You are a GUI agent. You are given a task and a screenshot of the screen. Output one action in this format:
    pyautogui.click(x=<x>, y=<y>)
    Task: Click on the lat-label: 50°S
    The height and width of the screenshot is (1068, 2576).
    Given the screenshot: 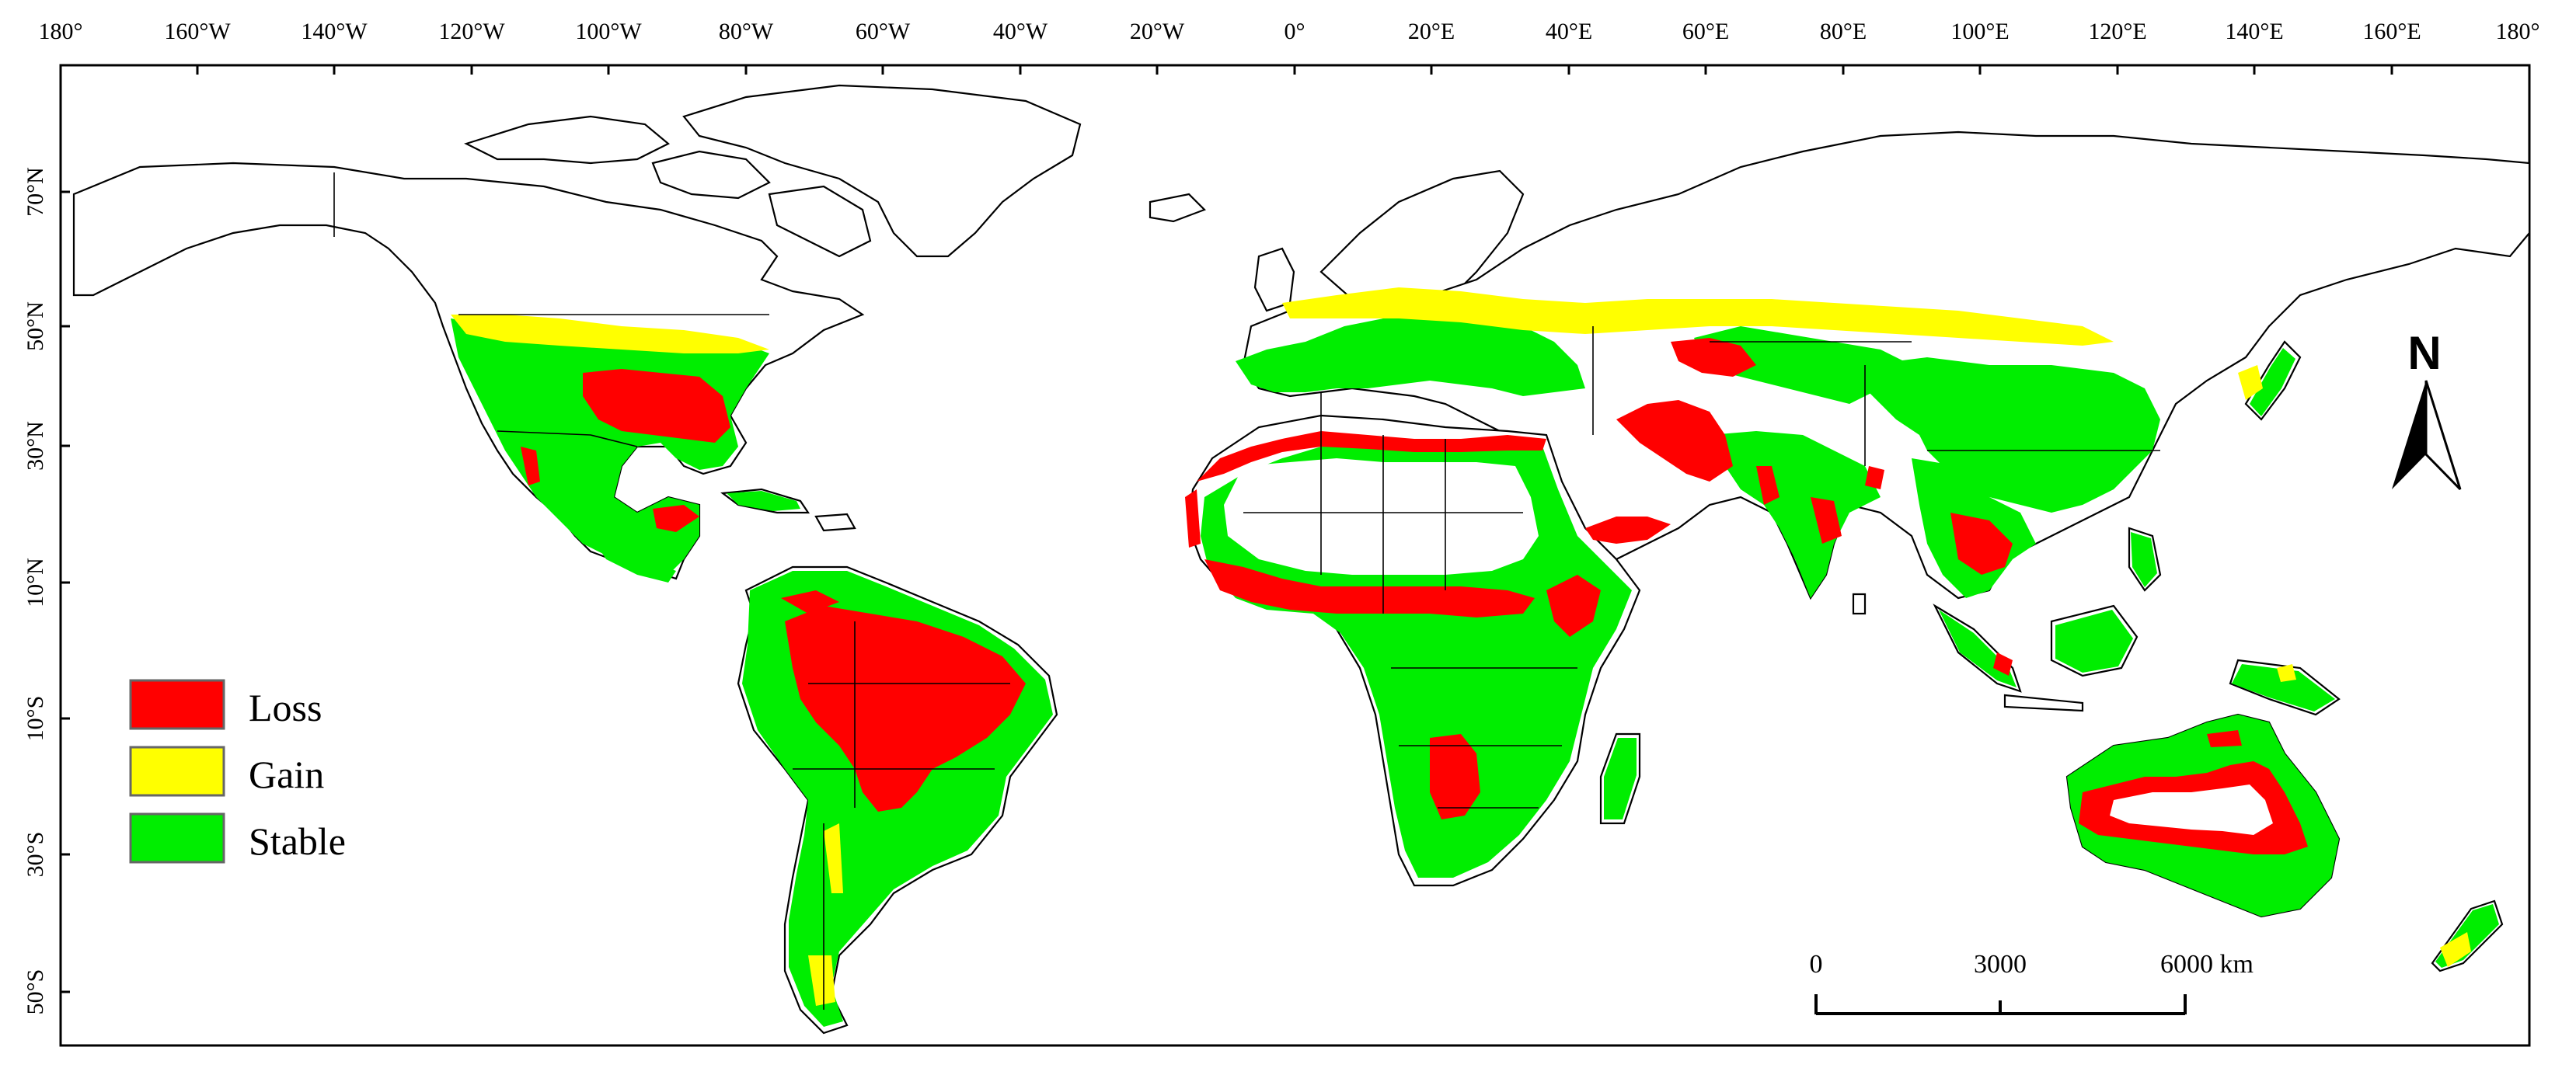 What is the action you would take?
    pyautogui.click(x=35, y=992)
    